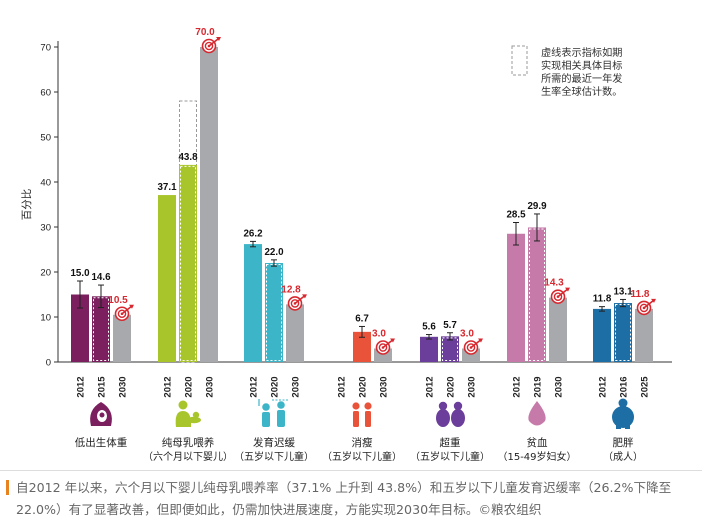 Image resolution: width=702 pixels, height=524 pixels. What do you see at coordinates (623, 457) in the screenshot?
I see `category-sublabel: （成人）` at bounding box center [623, 457].